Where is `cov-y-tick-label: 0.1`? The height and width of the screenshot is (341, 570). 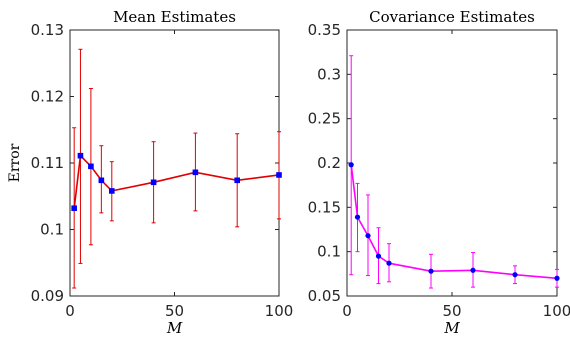
cov-y-tick-label: 0.1 is located at coordinates (329, 252).